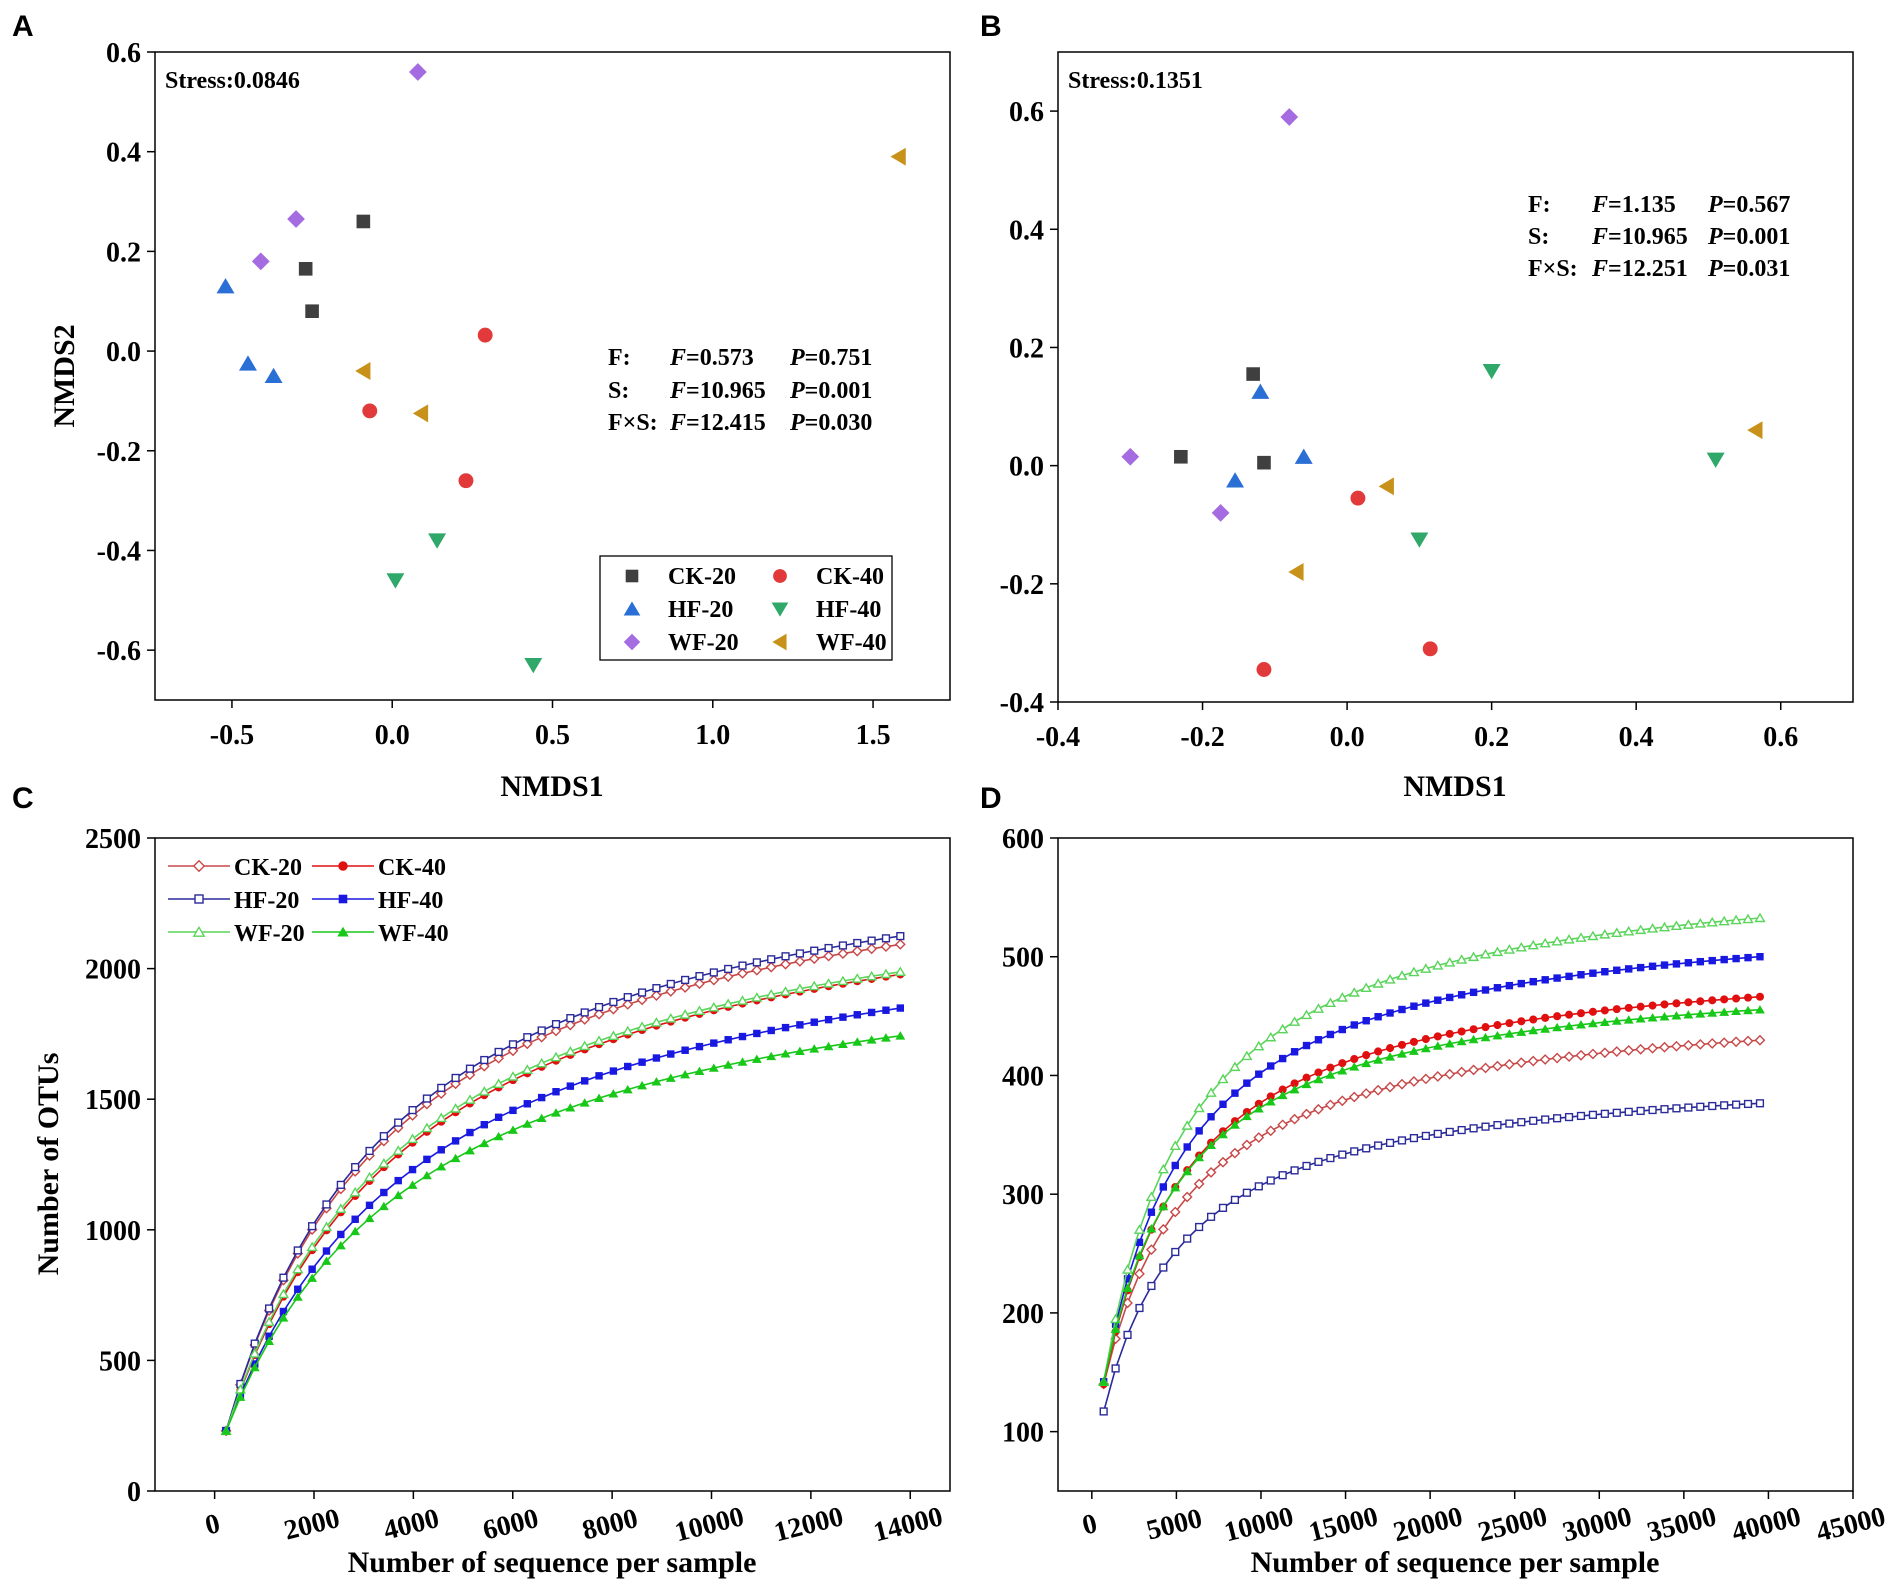  Describe the element at coordinates (1023, 1433) in the screenshot. I see `y-tick-label: 100` at that location.